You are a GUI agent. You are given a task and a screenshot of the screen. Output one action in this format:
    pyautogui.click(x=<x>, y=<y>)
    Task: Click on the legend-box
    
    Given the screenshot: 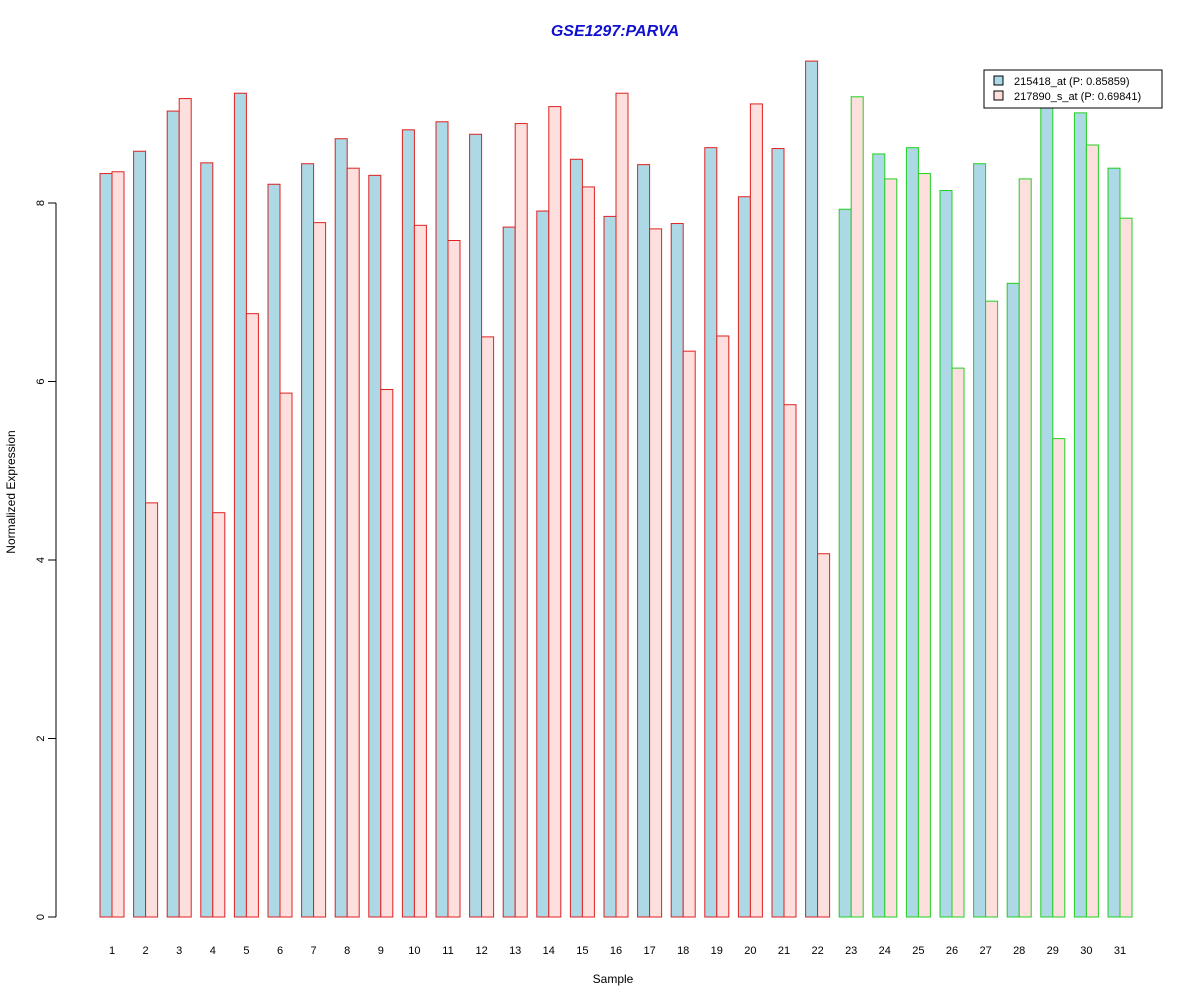 What is the action you would take?
    pyautogui.click(x=1073, y=89)
    